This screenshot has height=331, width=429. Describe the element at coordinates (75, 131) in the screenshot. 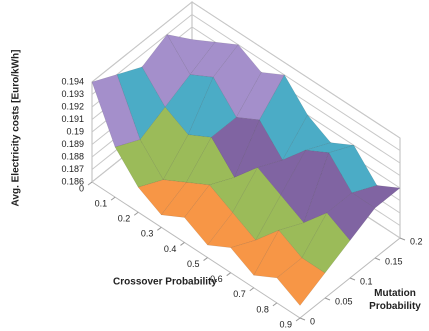

I see `z-tick-label: 0.19` at that location.